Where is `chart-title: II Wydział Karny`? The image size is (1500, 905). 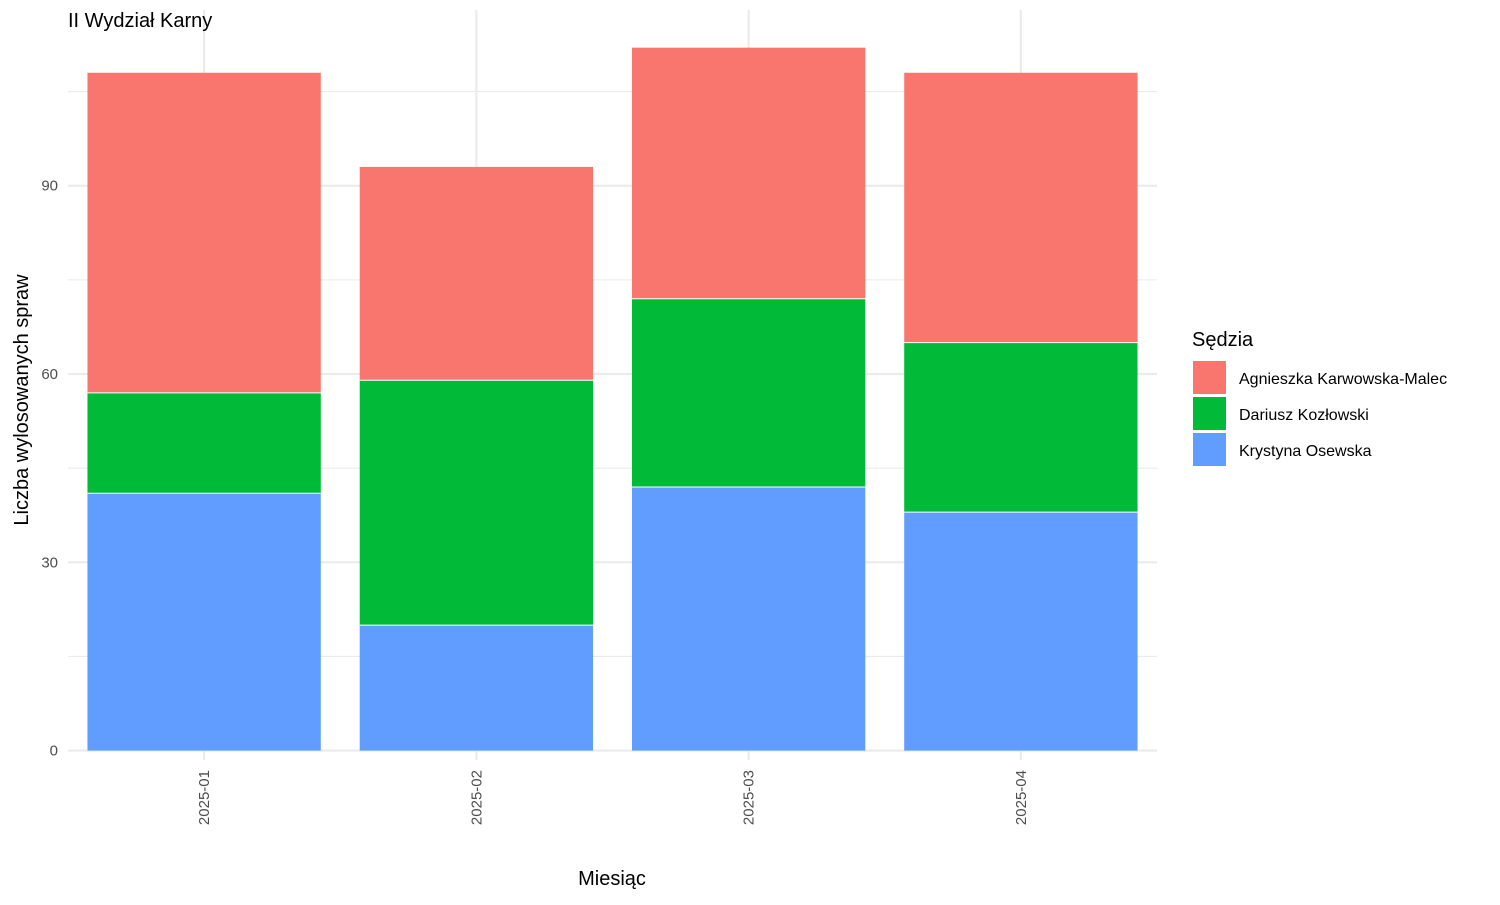 chart-title: II Wydział Karny is located at coordinates (140, 21).